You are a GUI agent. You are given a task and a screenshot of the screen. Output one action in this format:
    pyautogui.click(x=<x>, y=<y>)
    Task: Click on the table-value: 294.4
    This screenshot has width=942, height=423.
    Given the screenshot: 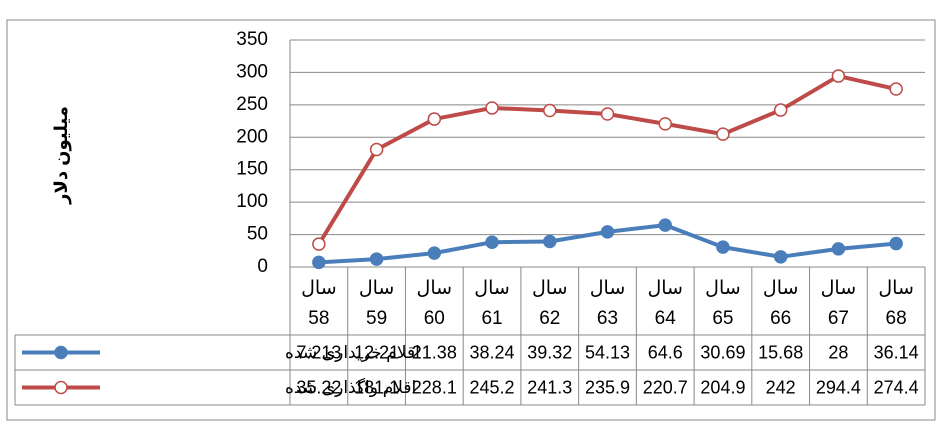 What is the action you would take?
    pyautogui.click(x=838, y=387)
    